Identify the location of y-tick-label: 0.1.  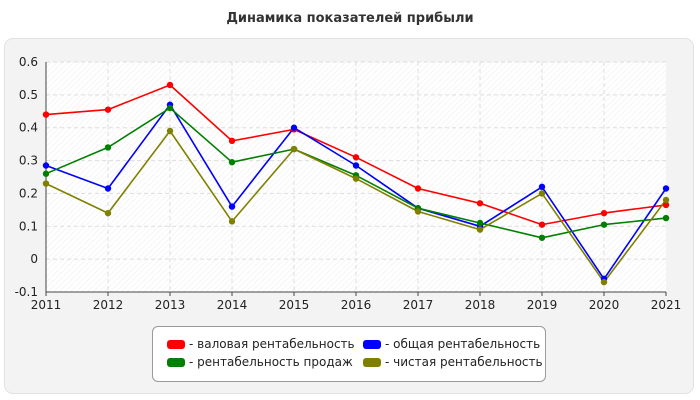
(28, 226).